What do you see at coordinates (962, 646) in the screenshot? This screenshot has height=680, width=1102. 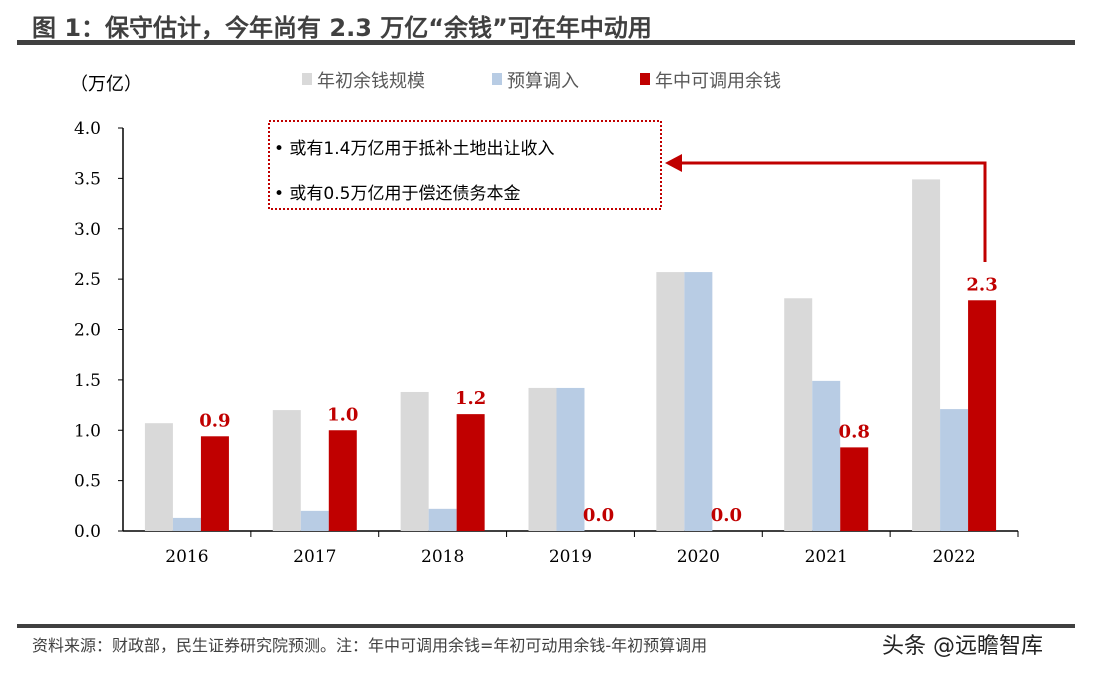 I see `watermark: 头条 @远瞻智库` at bounding box center [962, 646].